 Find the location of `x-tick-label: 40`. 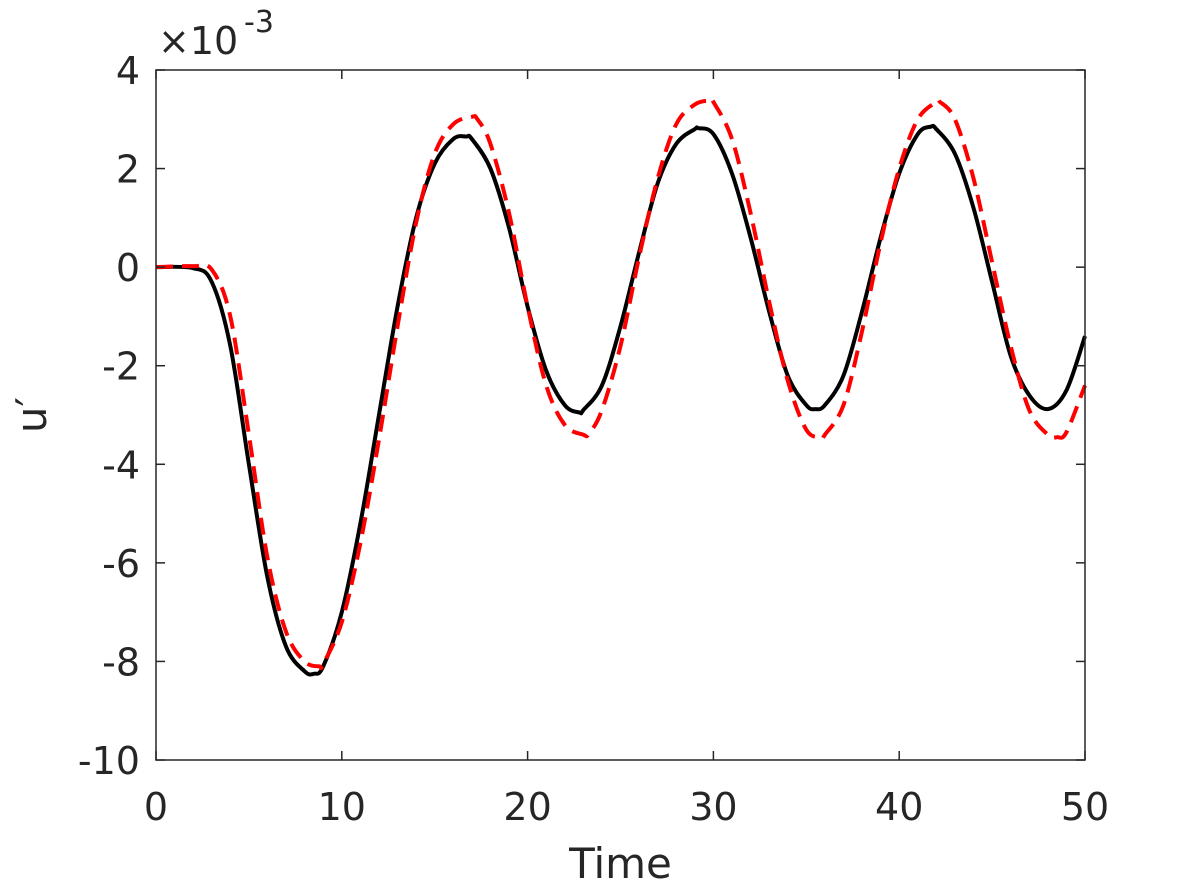

x-tick-label: 40 is located at coordinates (899, 807).